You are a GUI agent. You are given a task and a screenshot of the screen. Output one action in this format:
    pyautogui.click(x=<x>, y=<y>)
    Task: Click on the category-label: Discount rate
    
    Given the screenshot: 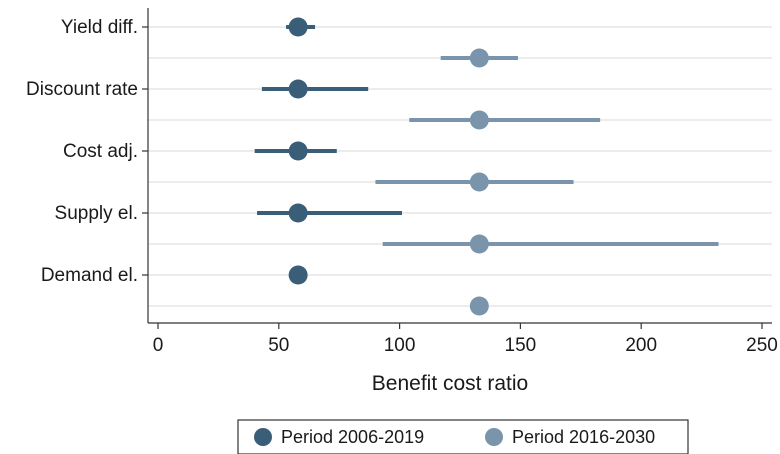 What is the action you would take?
    pyautogui.click(x=82, y=89)
    